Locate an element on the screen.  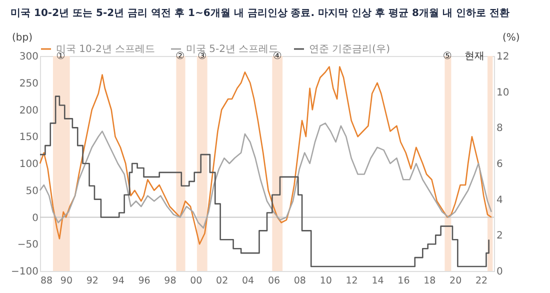
y-tick-label: 50 is located at coordinates (32, 191).